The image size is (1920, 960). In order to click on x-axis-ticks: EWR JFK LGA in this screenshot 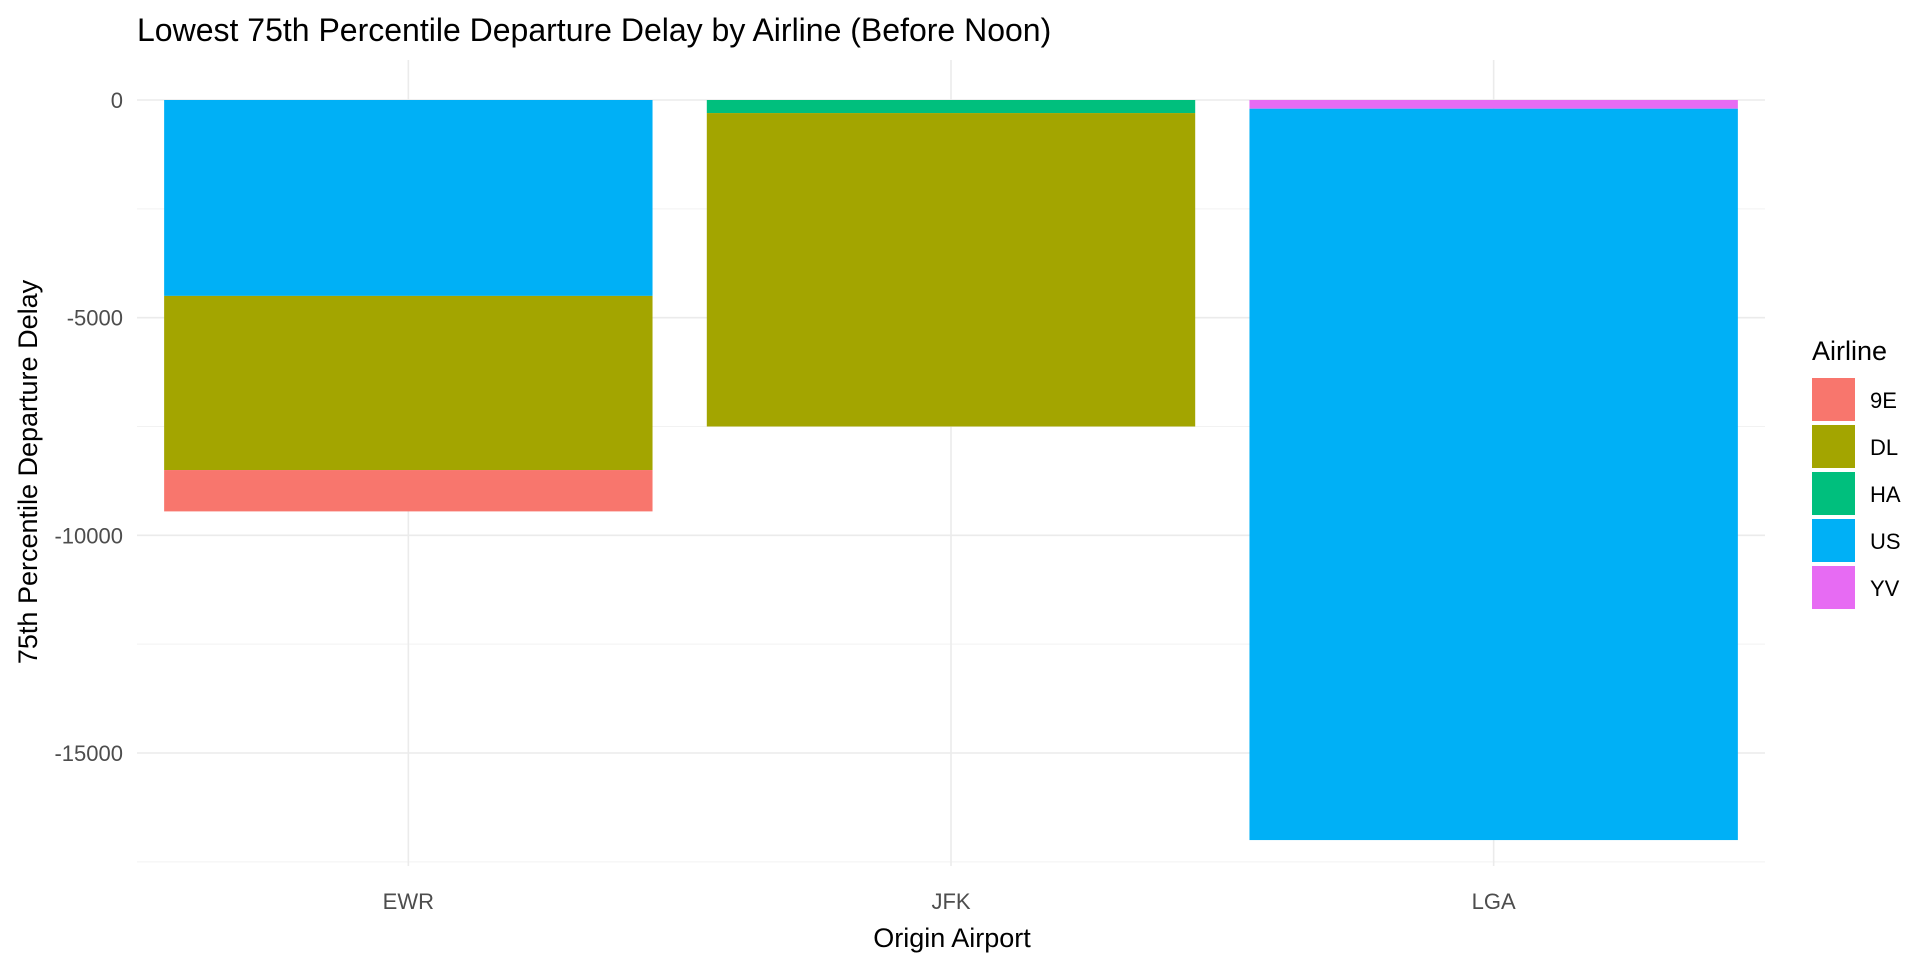, I will do `click(949, 901)`.